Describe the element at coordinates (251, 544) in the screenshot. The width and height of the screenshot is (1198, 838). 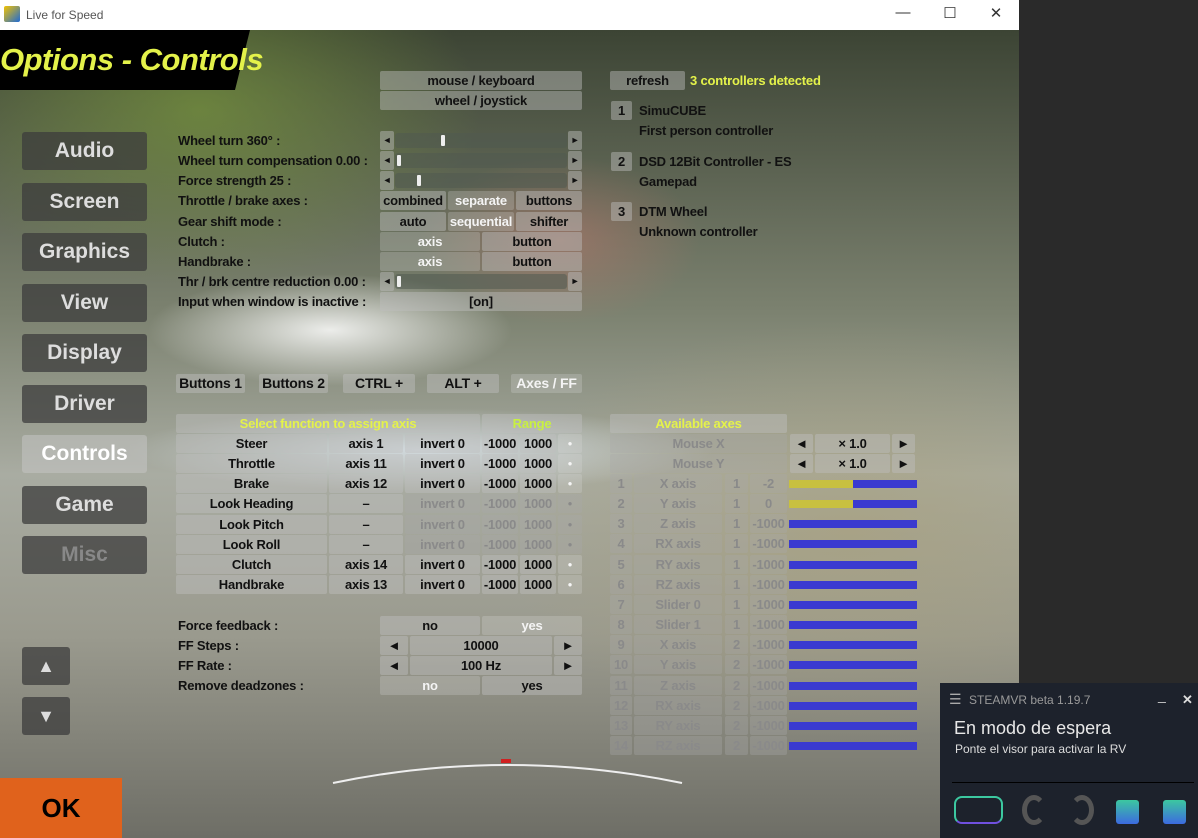
I see `function-name: Look Roll` at that location.